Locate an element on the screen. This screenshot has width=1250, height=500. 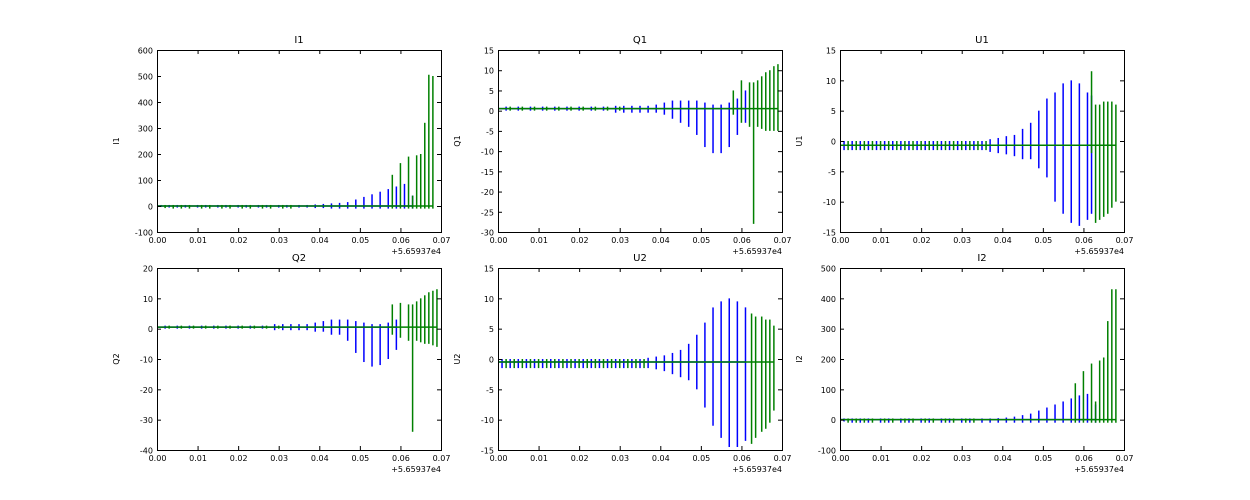
y-tick-label: -40 is located at coordinates (146, 451).